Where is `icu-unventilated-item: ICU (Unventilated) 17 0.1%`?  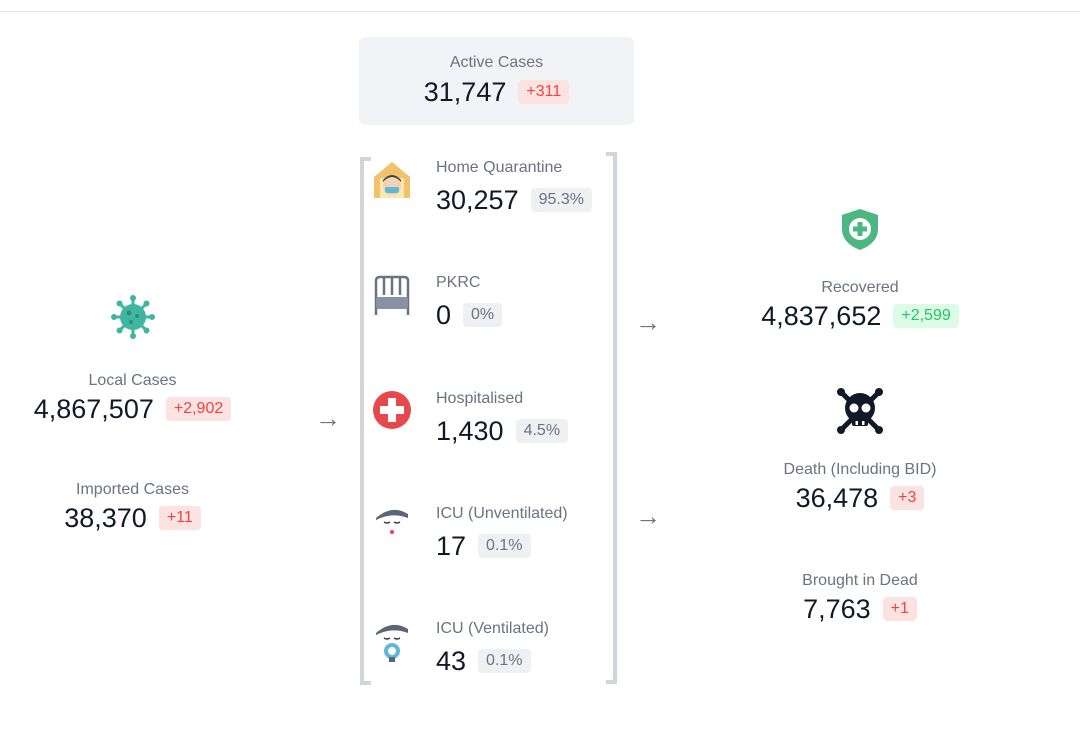 icu-unventilated-item: ICU (Unventilated) 17 0.1% is located at coordinates (502, 533).